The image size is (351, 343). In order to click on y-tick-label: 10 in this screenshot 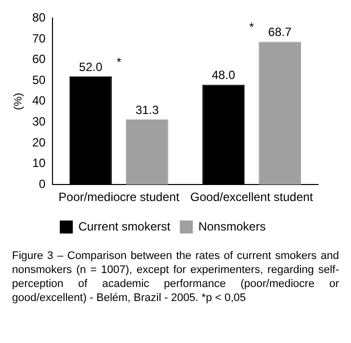, I will do `click(39, 163)`.